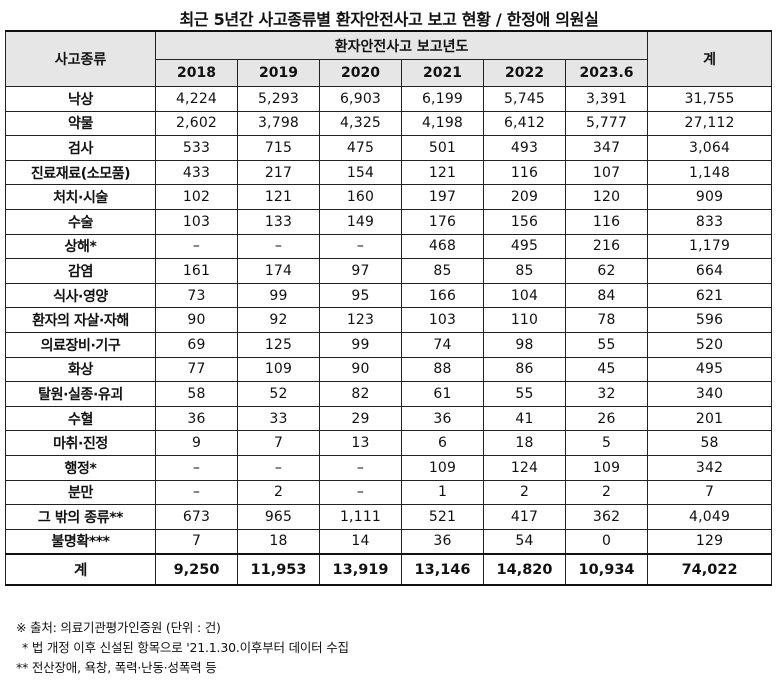 This screenshot has height=681, width=778. Describe the element at coordinates (360, 517) in the screenshot. I see `value-cell: 1,111` at that location.